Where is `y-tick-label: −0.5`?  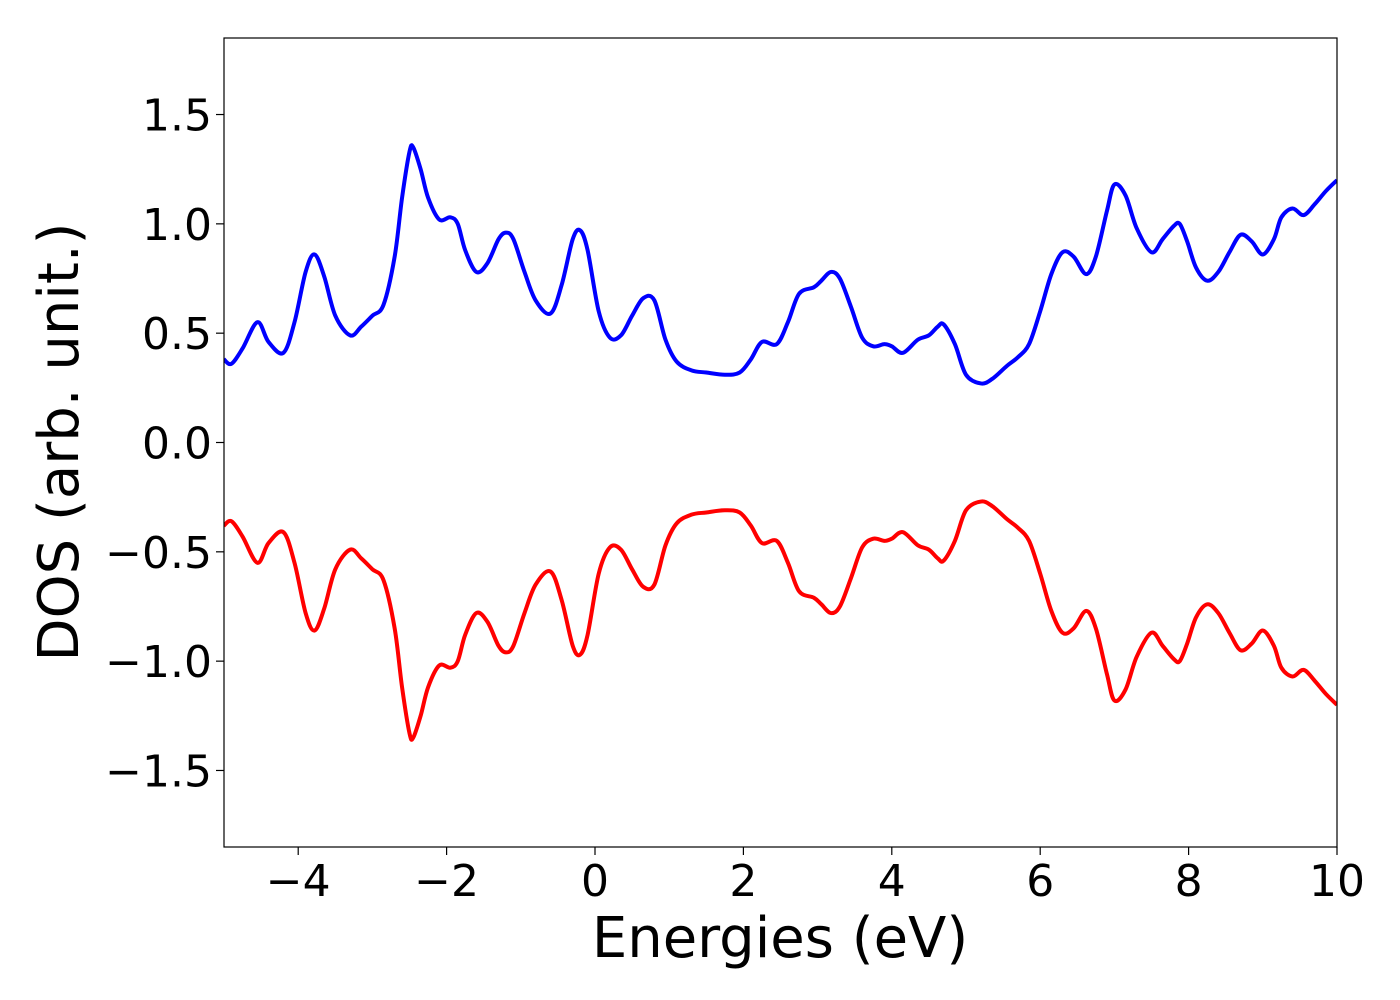
y-tick-label: −0.5 is located at coordinates (158, 553).